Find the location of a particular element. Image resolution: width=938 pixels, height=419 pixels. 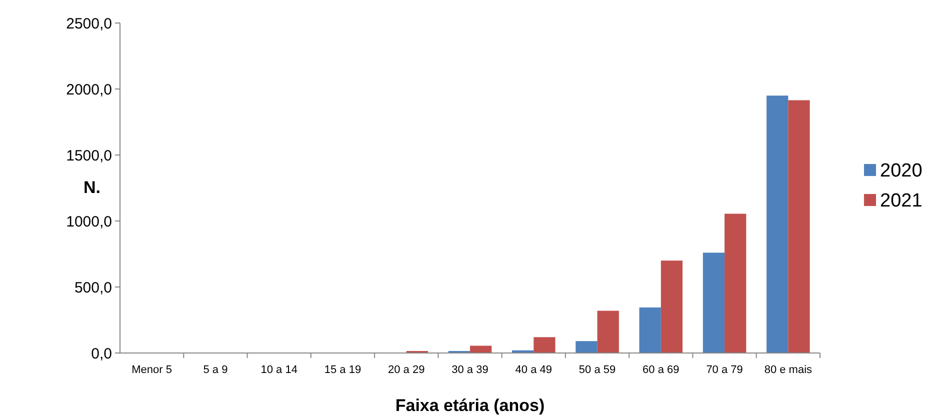

x-tick-label: 80 e mais is located at coordinates (788, 370).